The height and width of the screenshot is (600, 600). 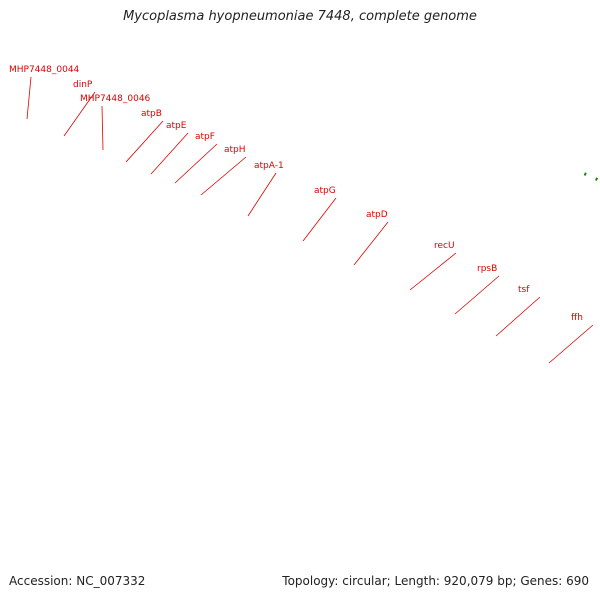 I want to click on accession-text: Accession: NC_007332, so click(x=77, y=581).